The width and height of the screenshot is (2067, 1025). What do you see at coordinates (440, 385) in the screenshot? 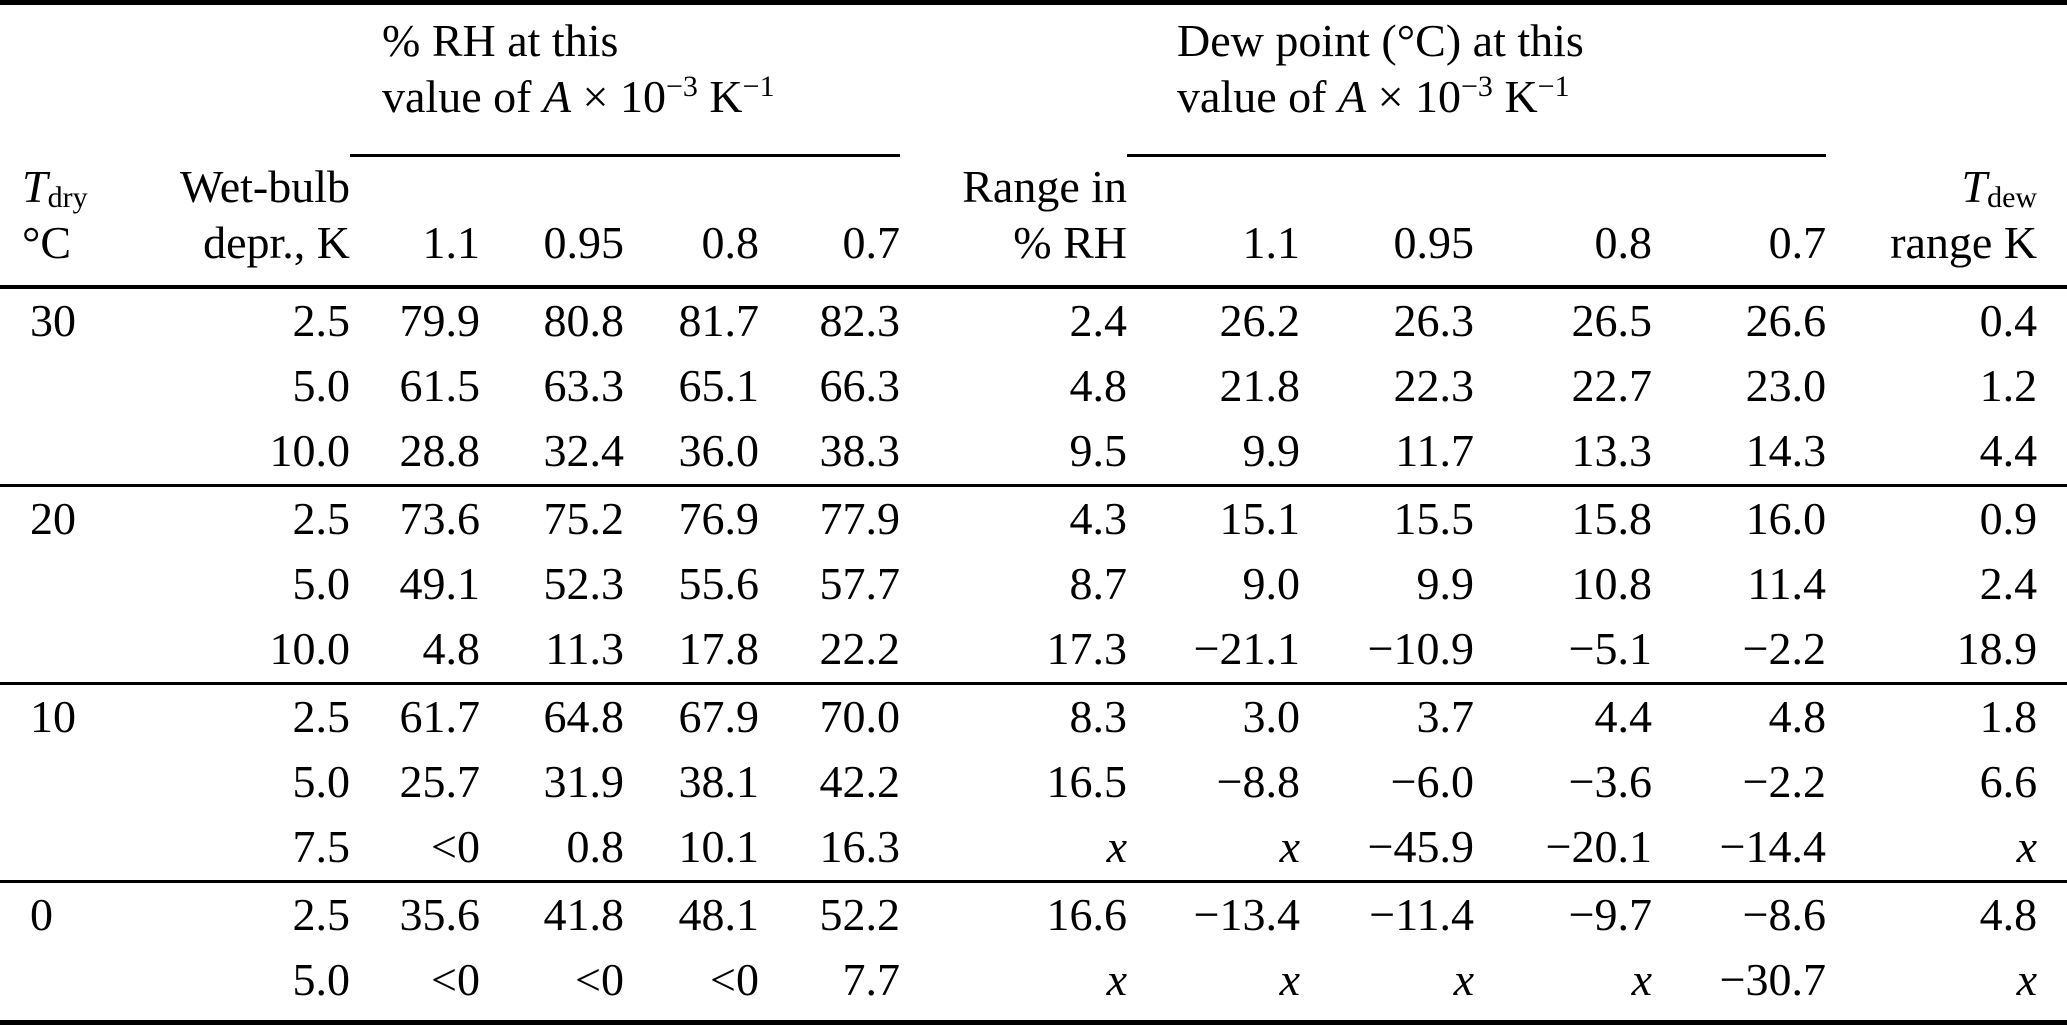
I see `table-cell: 61.5` at bounding box center [440, 385].